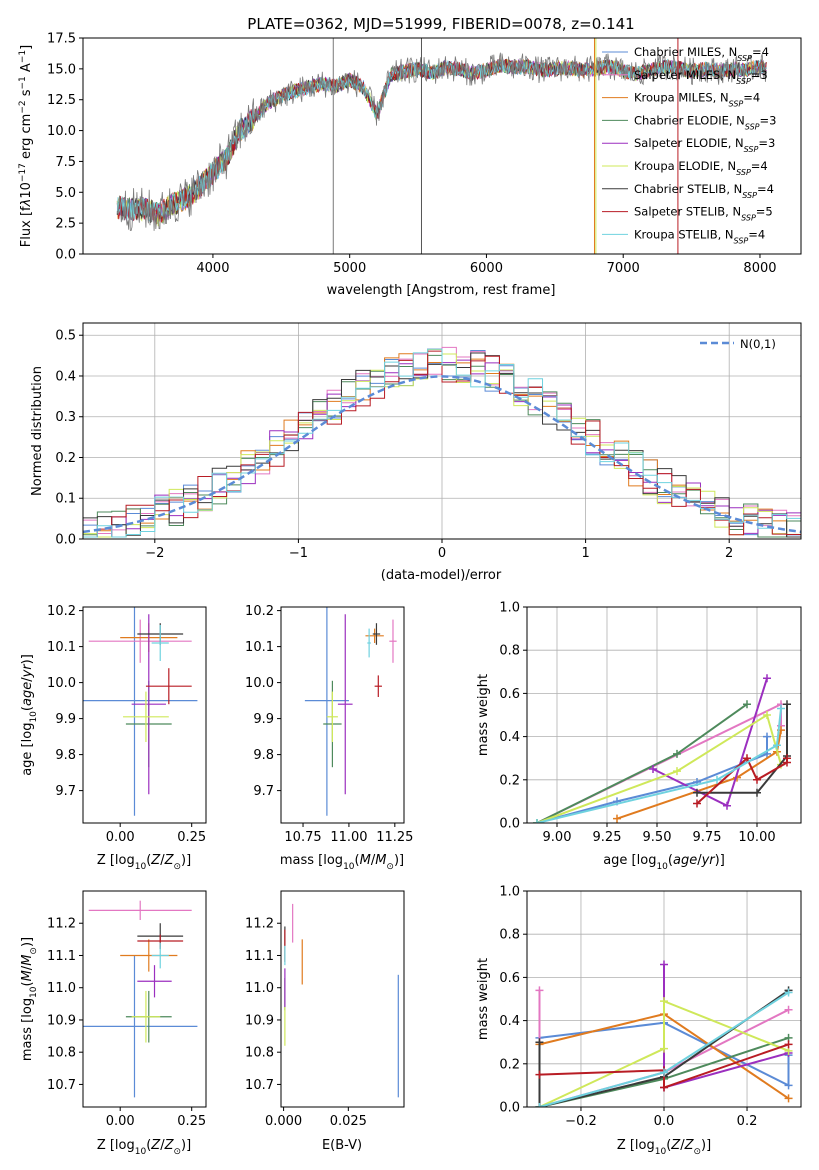 This screenshot has height=1170, width=819. I want to click on x-tick-label: 10.00, so click(756, 837).